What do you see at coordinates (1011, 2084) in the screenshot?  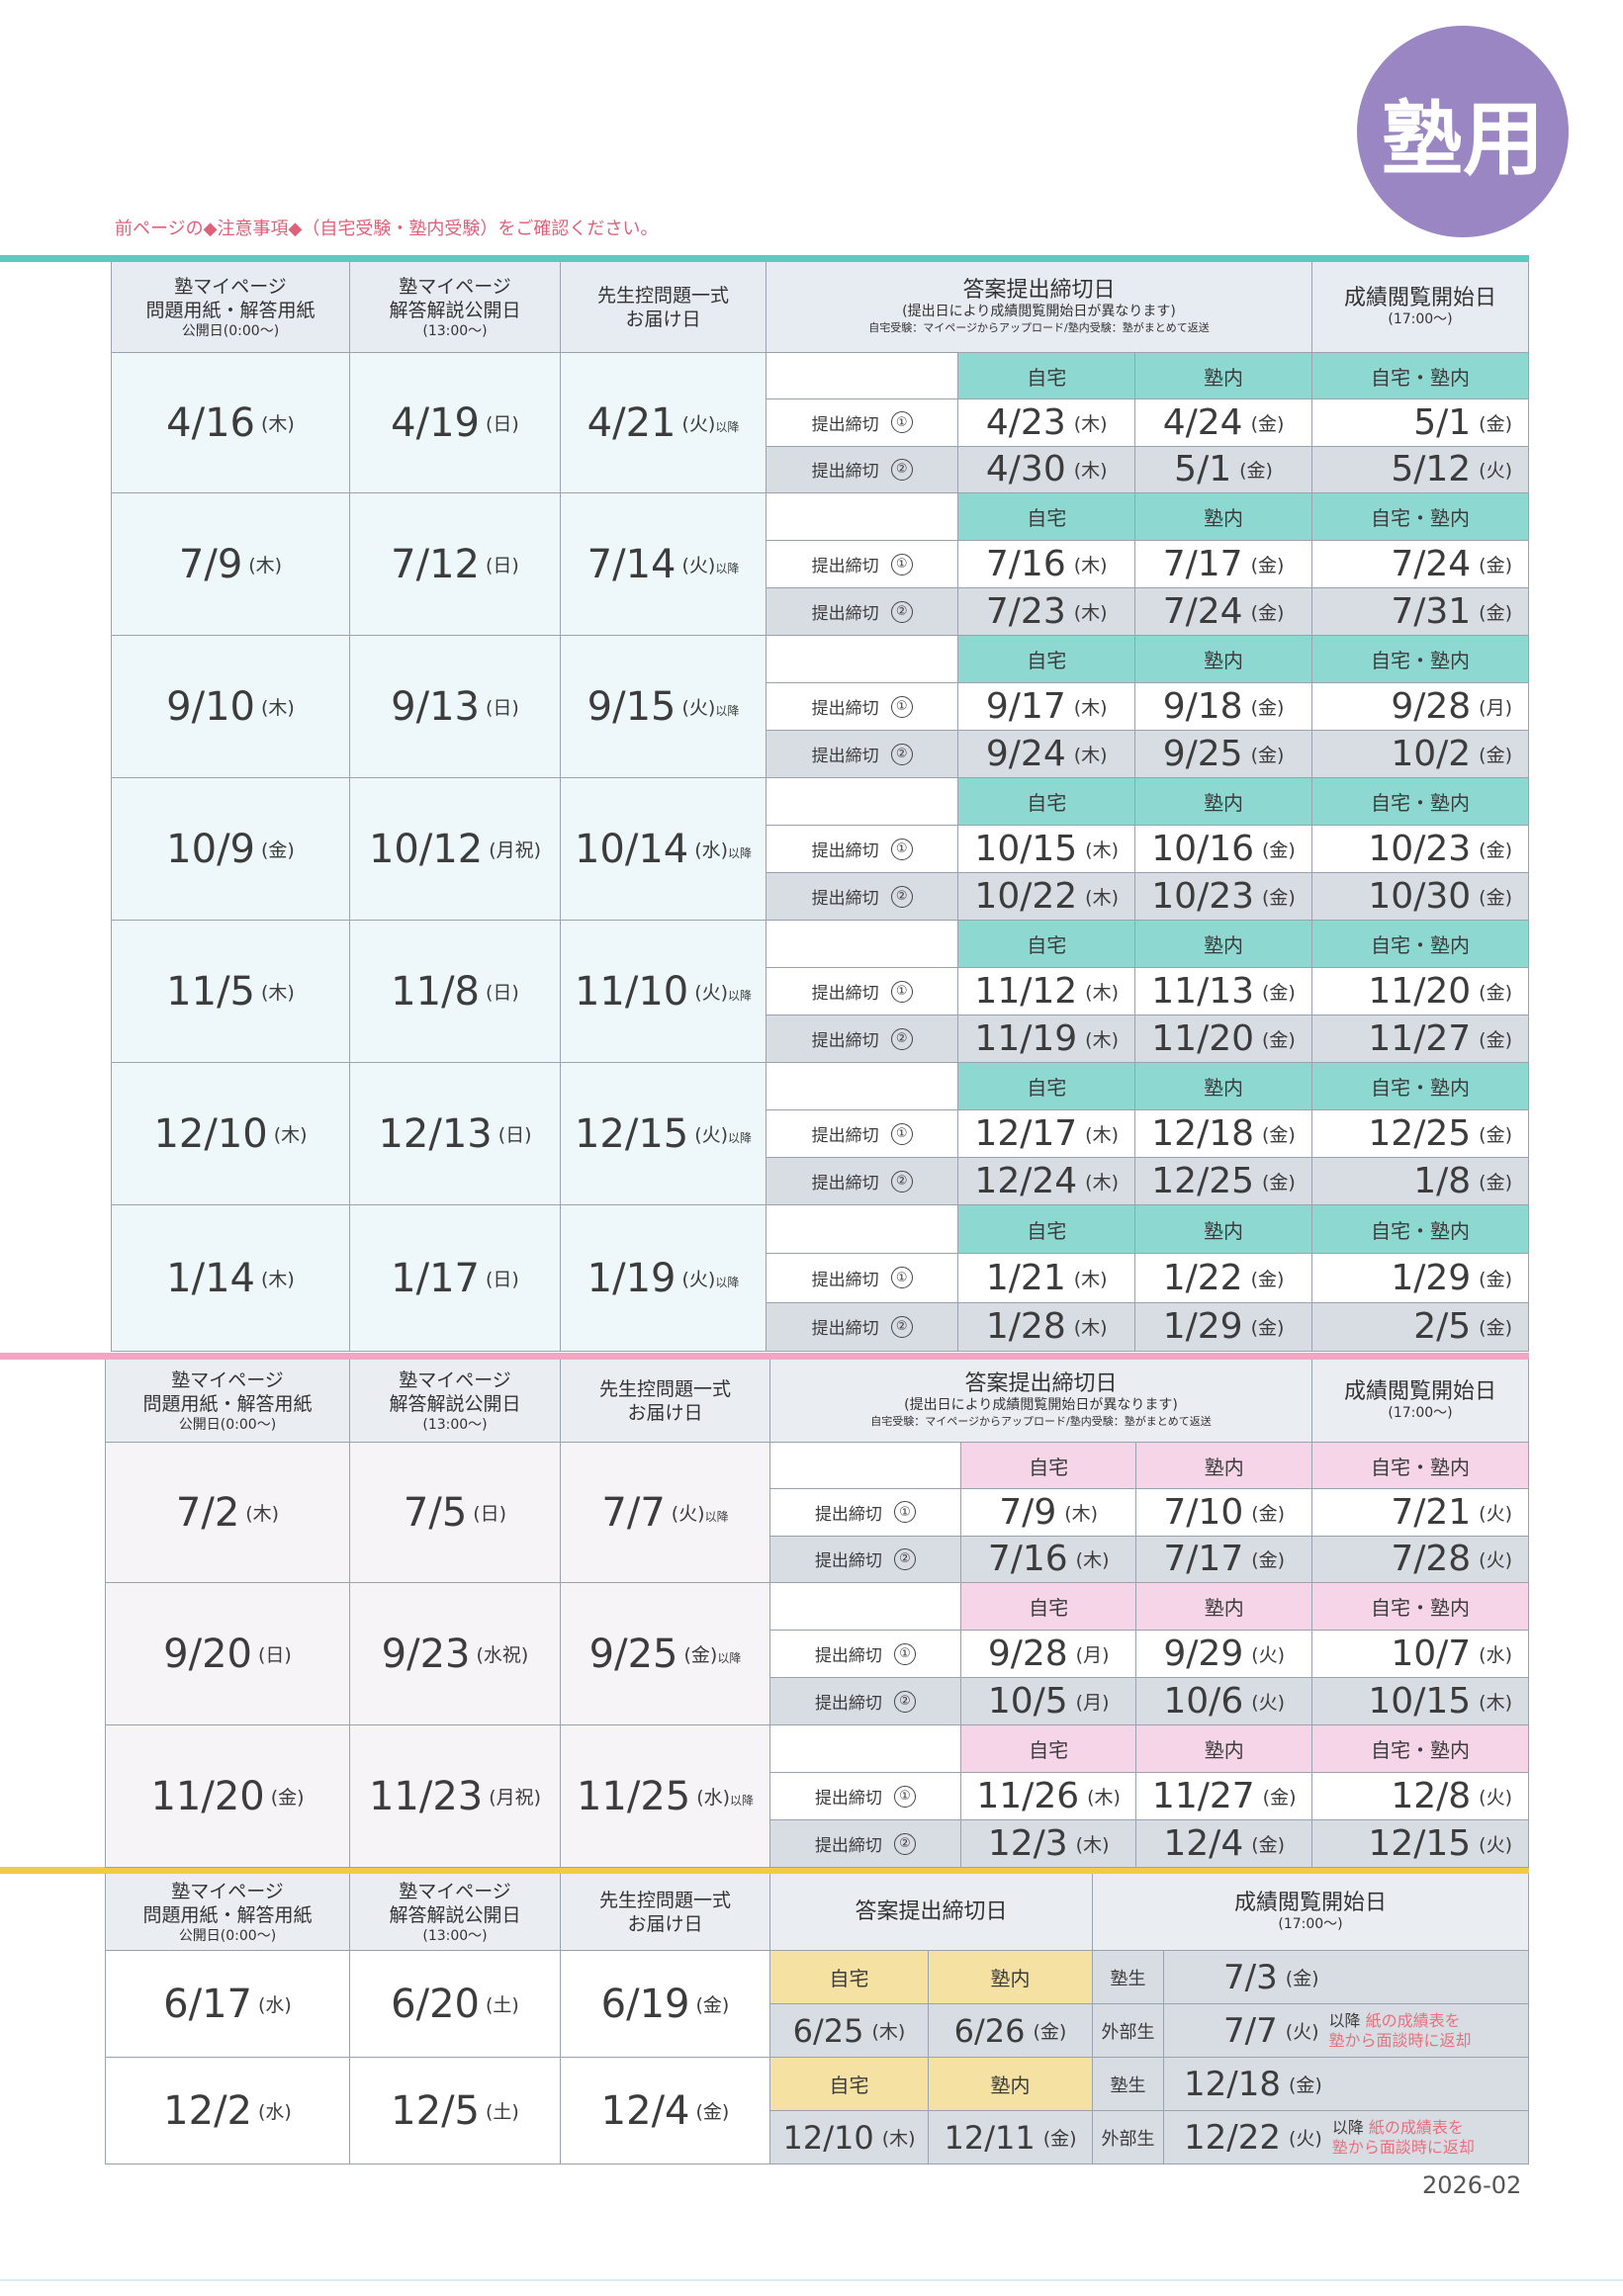 I see `col-juku: 塾内` at bounding box center [1011, 2084].